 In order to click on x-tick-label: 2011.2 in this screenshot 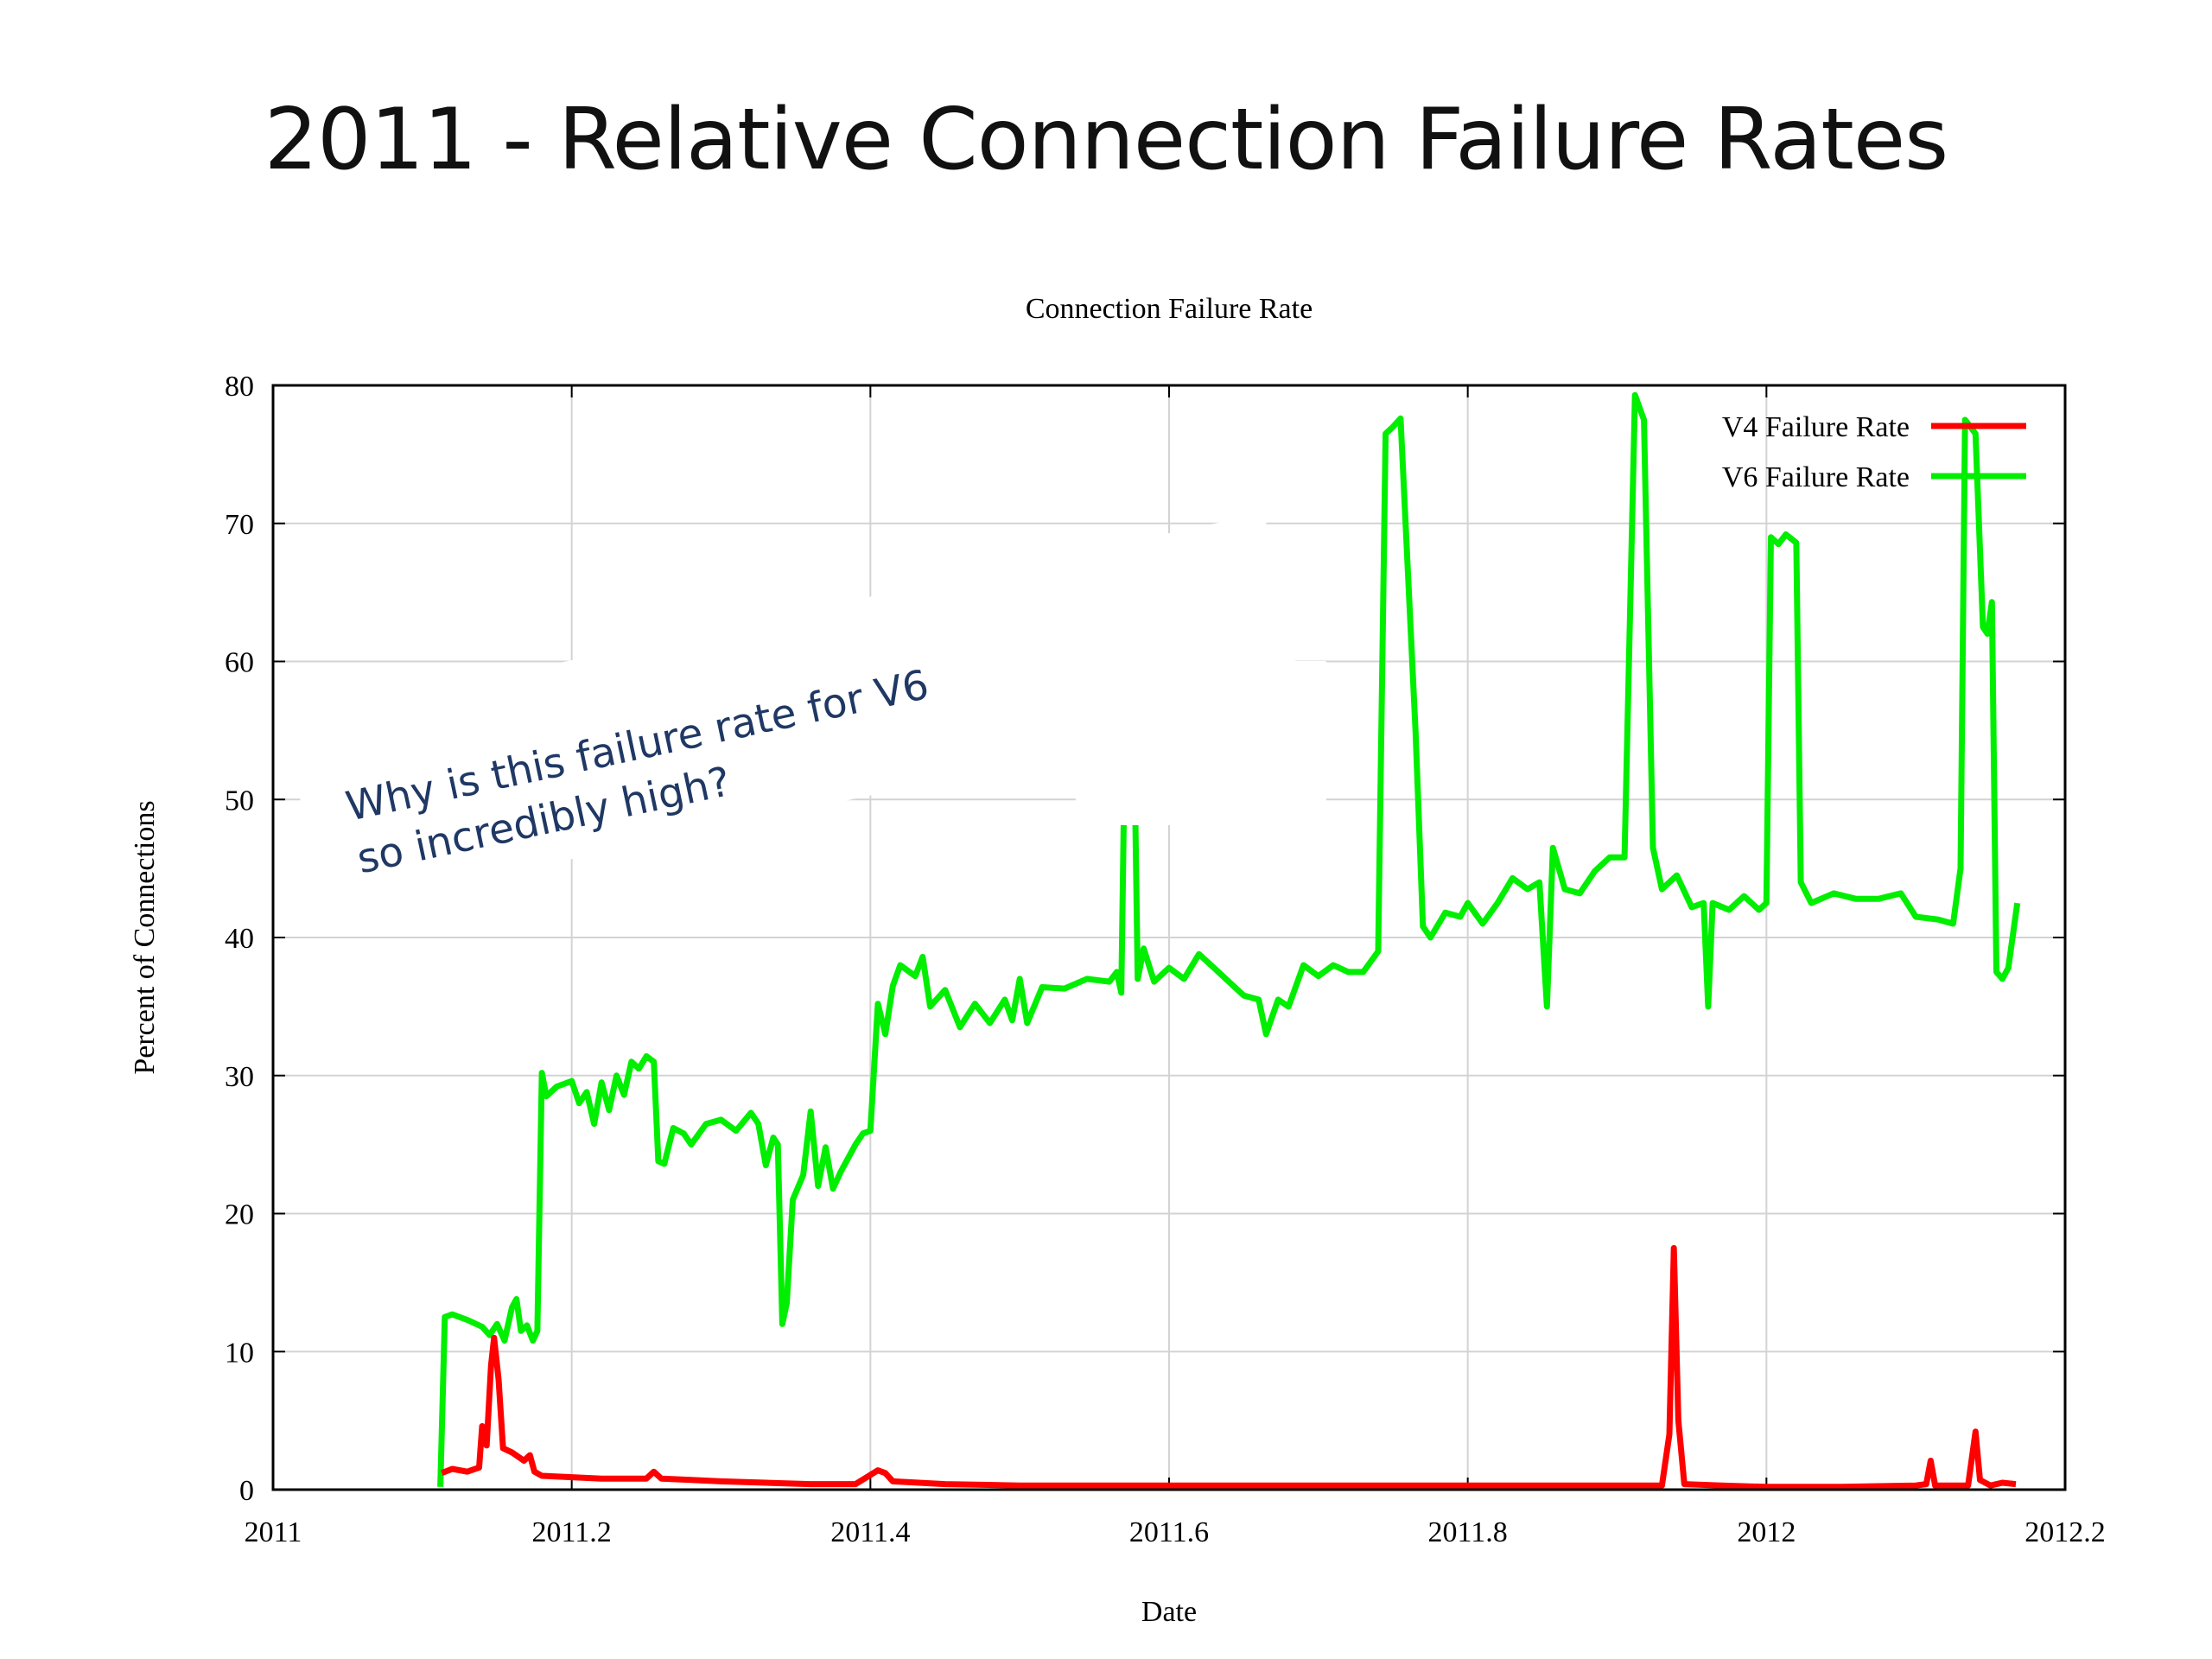, I will do `click(572, 1532)`.